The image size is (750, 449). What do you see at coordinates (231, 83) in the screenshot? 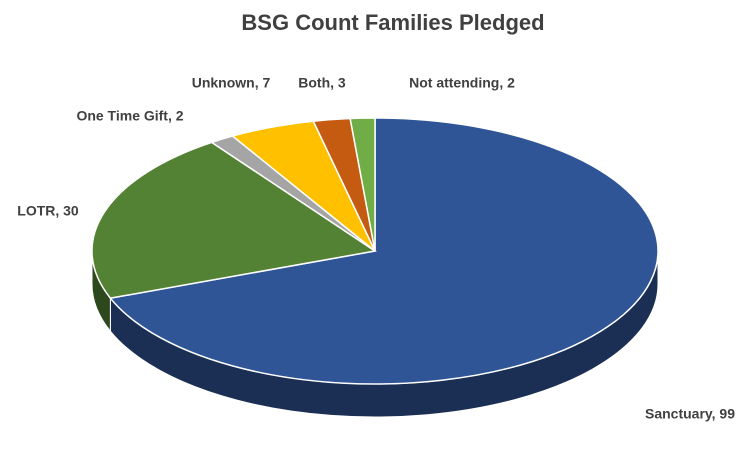
I see `data-label: Unknown, 7` at bounding box center [231, 83].